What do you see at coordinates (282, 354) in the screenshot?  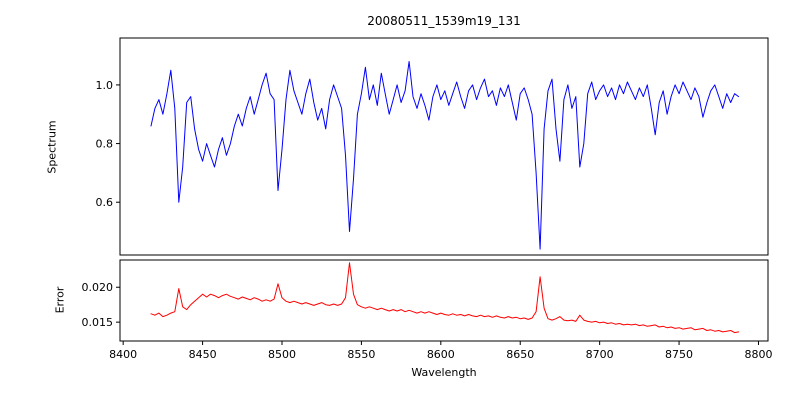 I see `x-tick-label: 8500` at bounding box center [282, 354].